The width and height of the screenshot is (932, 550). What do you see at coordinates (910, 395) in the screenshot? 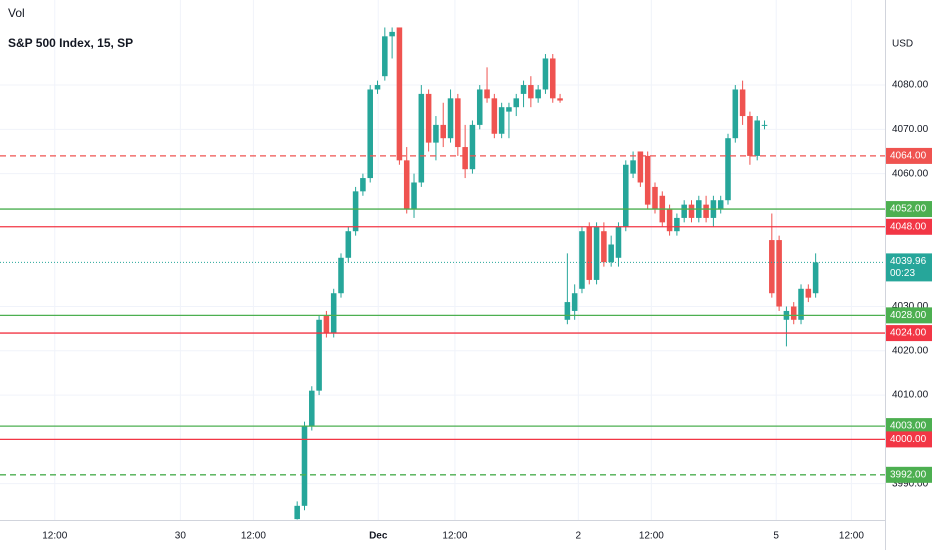
I see `y-tick-label: 4010.00` at bounding box center [910, 395].